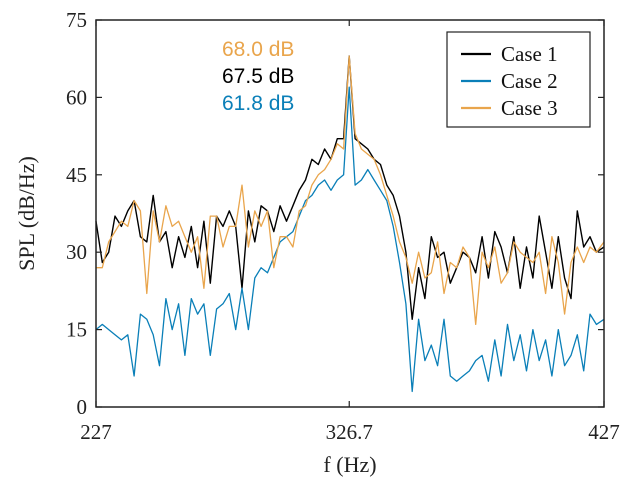 This screenshot has height=482, width=625. I want to click on x-tick-label: 326.7, so click(349, 432).